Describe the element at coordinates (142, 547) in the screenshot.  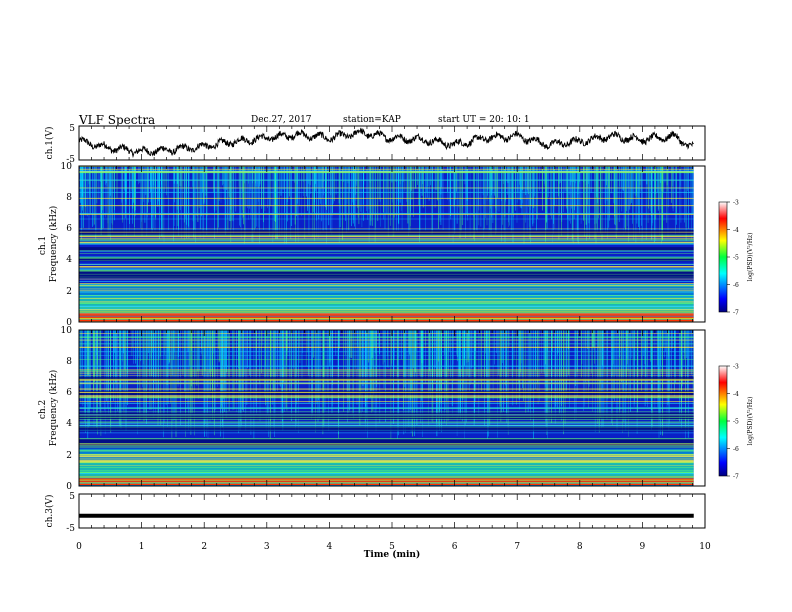
I see `x-tick-label-1: 1` at that location.